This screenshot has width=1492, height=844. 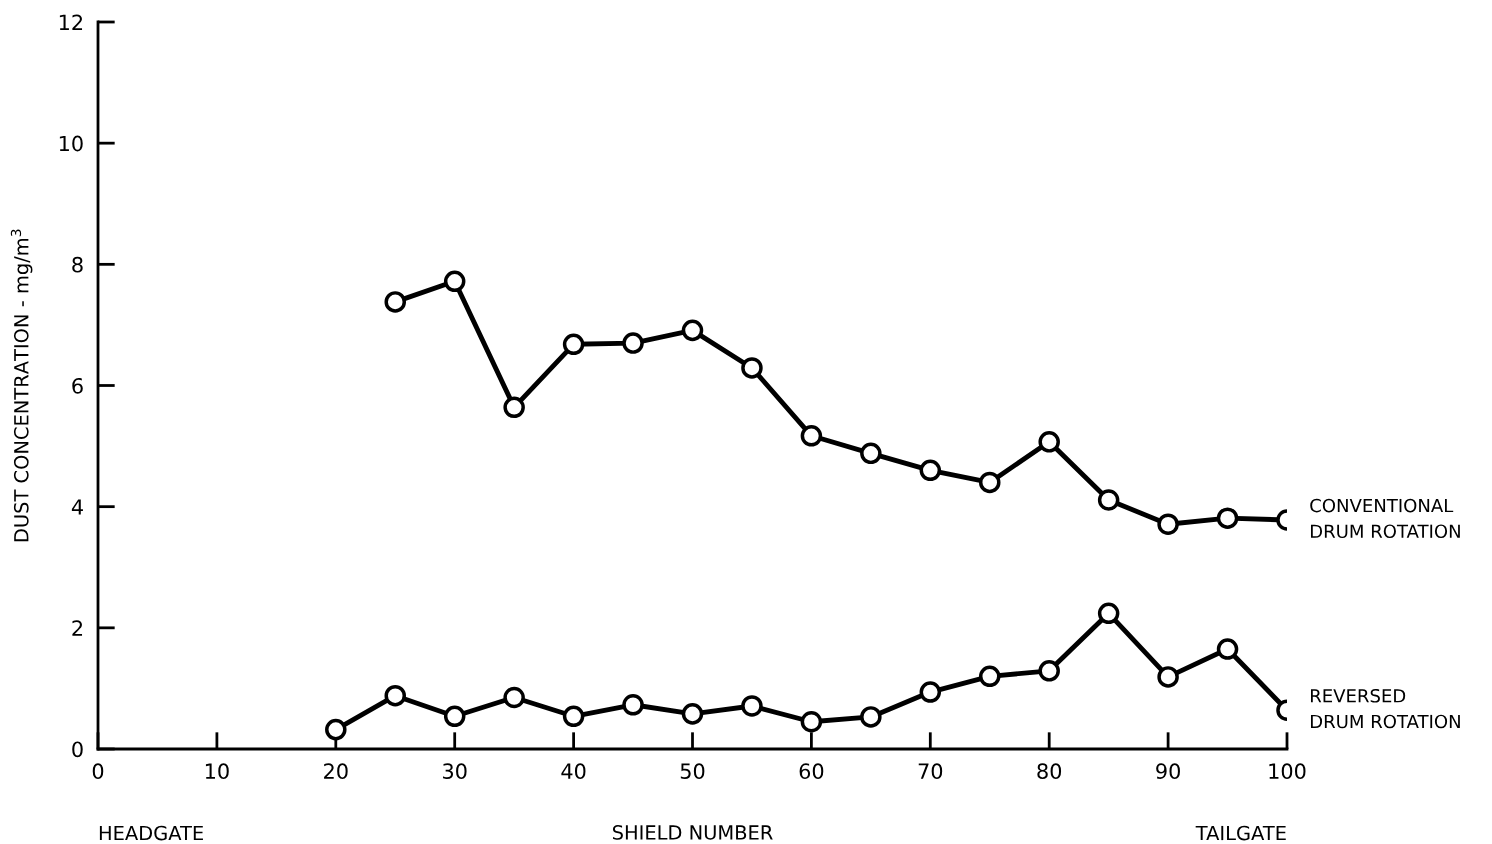 I want to click on series-label: CONVENTIONAL DRUM ROTATION, so click(x=1385, y=518).